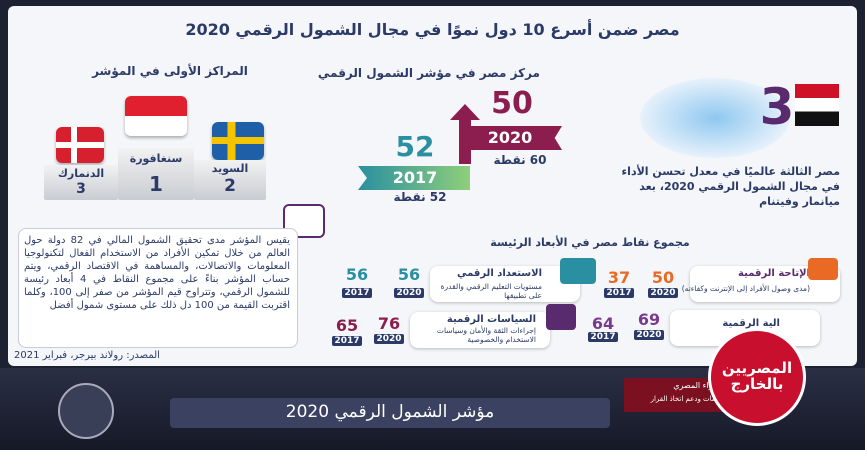 Image resolution: width=865 pixels, height=450 pixels. Describe the element at coordinates (238, 141) in the screenshot. I see `flag-sweden` at that location.